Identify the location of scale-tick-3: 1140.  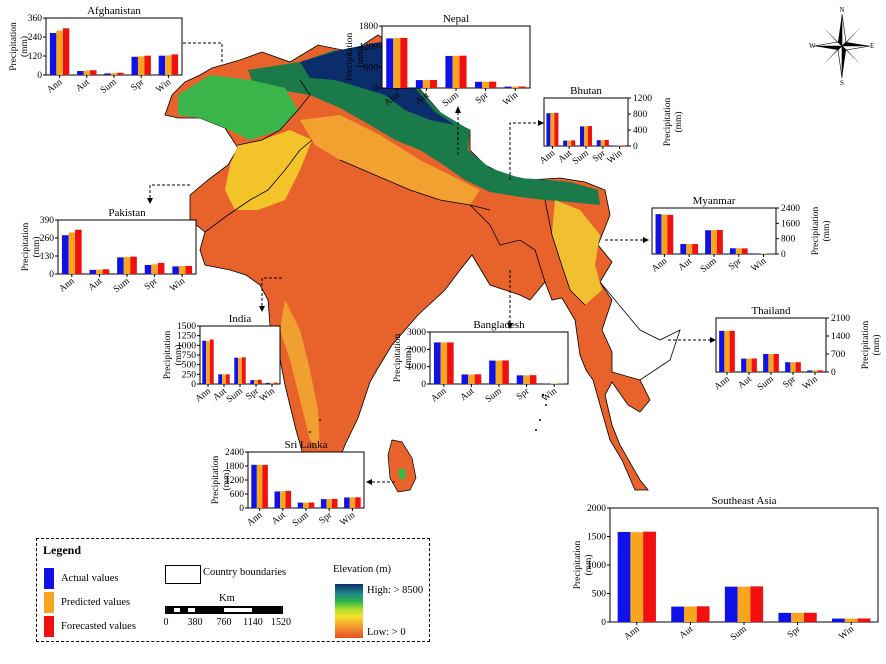
(253, 622).